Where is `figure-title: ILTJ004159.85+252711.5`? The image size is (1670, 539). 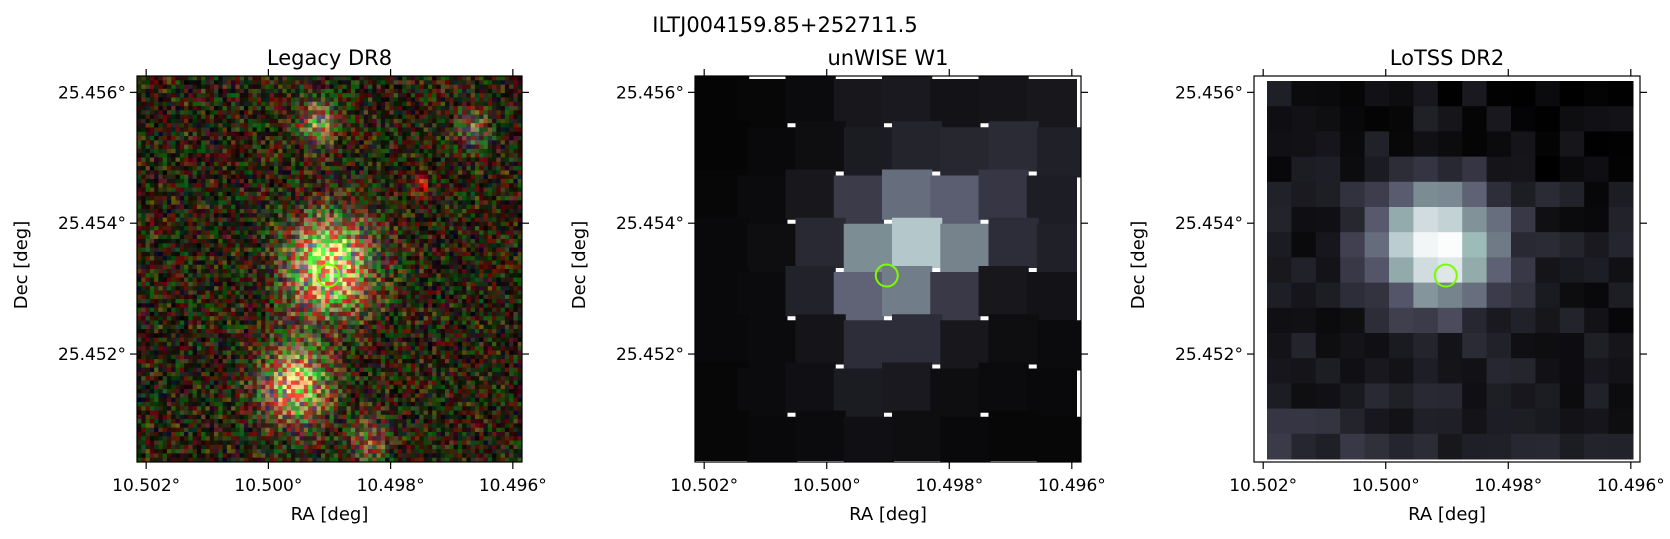
figure-title: ILTJ004159.85+252711.5 is located at coordinates (784, 25).